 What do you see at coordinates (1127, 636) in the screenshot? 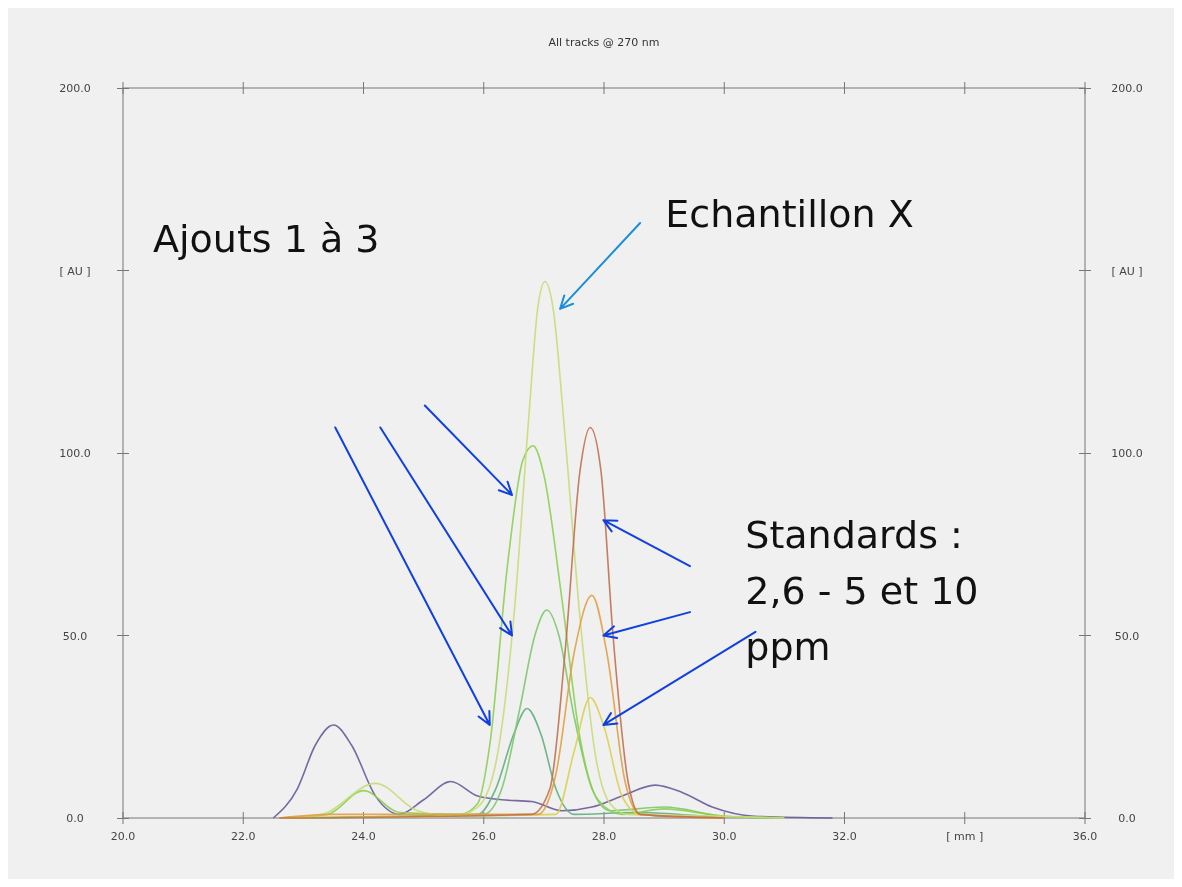
I see `y2-tick-label: 50.0` at bounding box center [1127, 636].